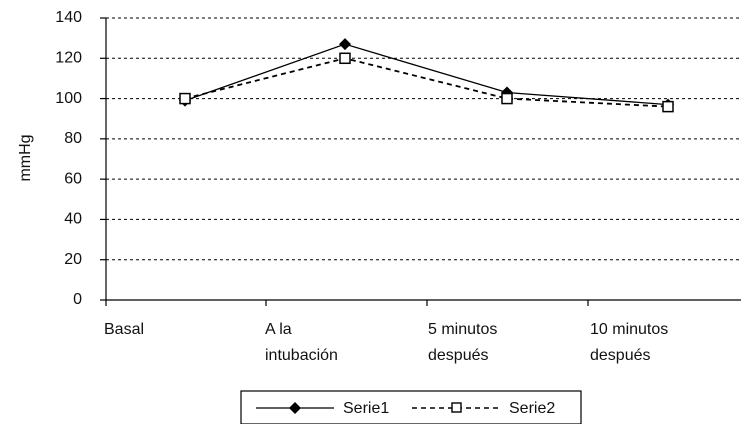 This screenshot has width=741, height=424. What do you see at coordinates (295, 408) in the screenshot?
I see `legend-serie1-marker` at bounding box center [295, 408].